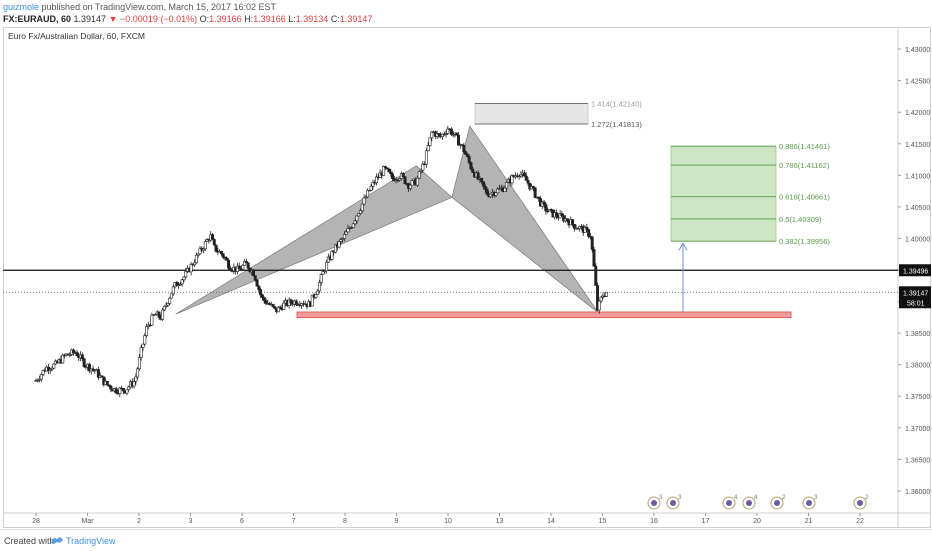 This screenshot has width=932, height=551. What do you see at coordinates (356, 19) in the screenshot?
I see `close-value: 1.39147` at bounding box center [356, 19].